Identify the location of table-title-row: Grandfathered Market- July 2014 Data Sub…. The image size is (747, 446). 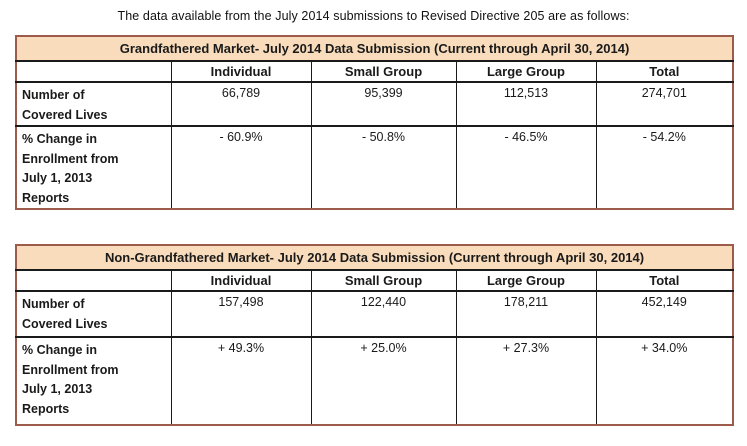
(374, 48).